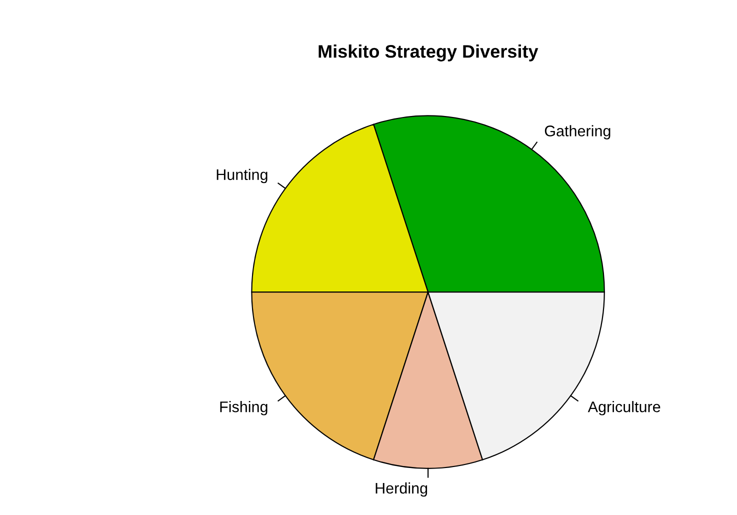 This screenshot has width=737, height=515. I want to click on chart-title: Miskito Strategy Diversity, so click(428, 53).